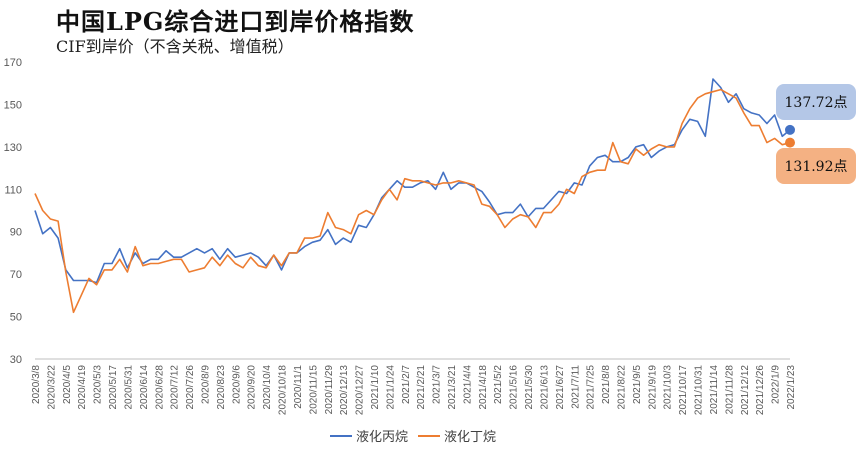 This screenshot has height=449, width=862. Describe the element at coordinates (652, 387) in the screenshot. I see `x-tick-label: 2021/9/19` at that location.